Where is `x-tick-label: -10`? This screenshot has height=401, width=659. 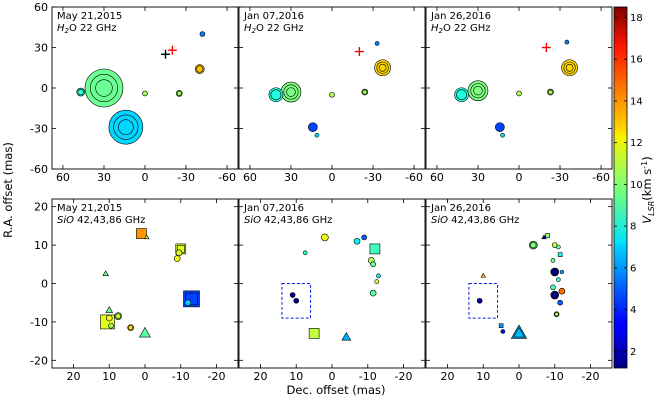
x-tick-label: -10 is located at coordinates (181, 376).